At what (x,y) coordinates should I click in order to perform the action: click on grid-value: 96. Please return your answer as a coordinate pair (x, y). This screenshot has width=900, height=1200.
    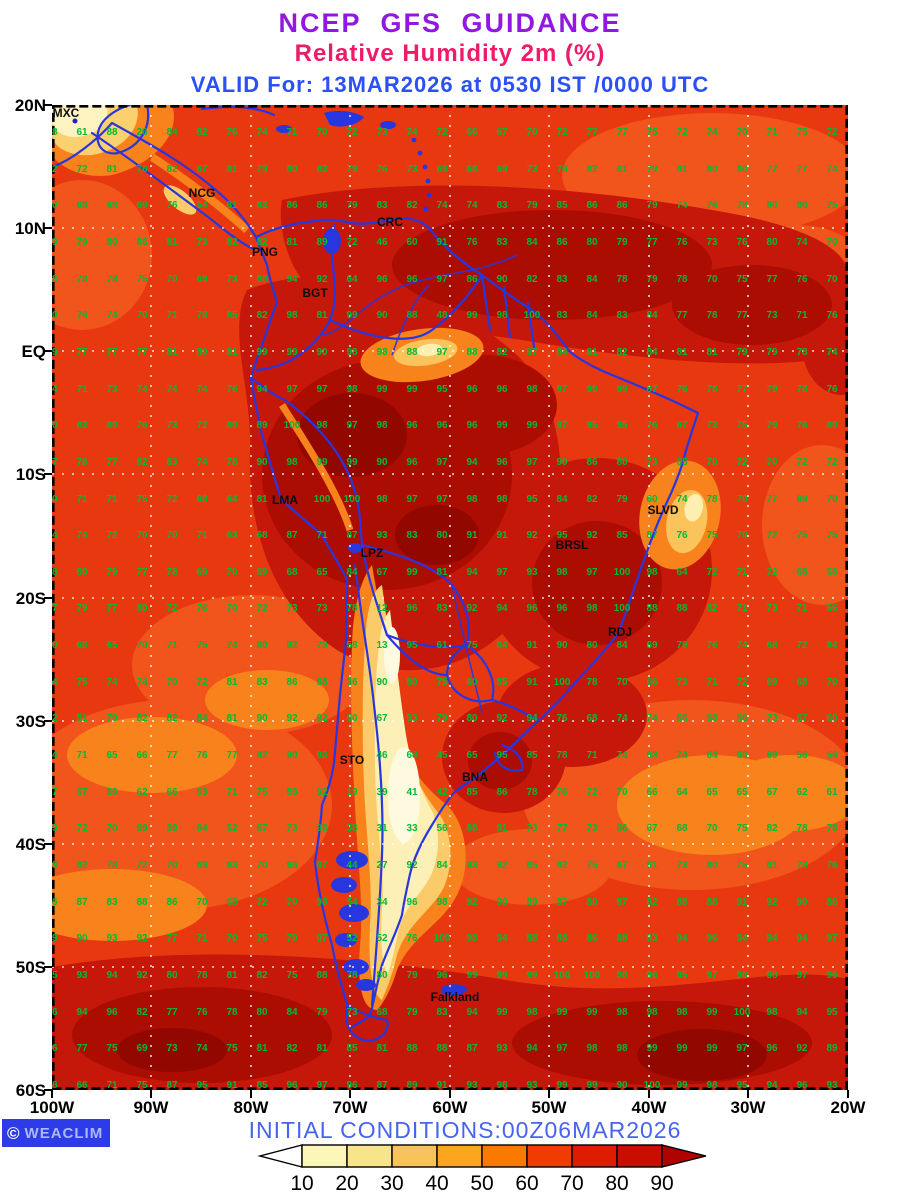
    Looking at the image, I should click on (442, 975).